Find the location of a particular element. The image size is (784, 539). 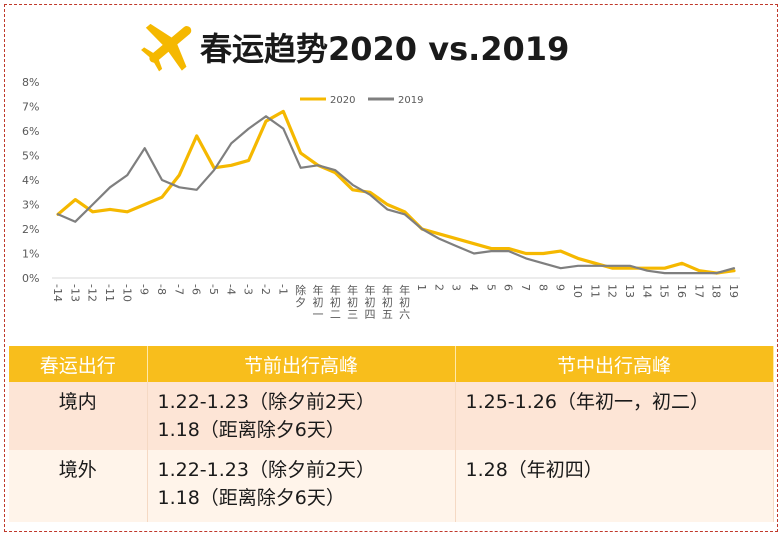

x-tick-label: -7 is located at coordinates (178, 289).